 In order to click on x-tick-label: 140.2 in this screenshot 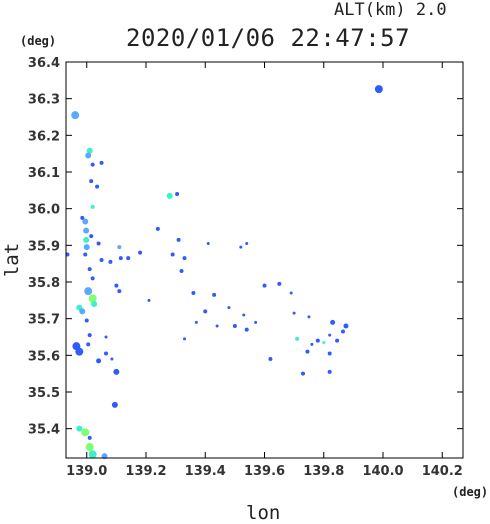, I will do `click(442, 471)`.